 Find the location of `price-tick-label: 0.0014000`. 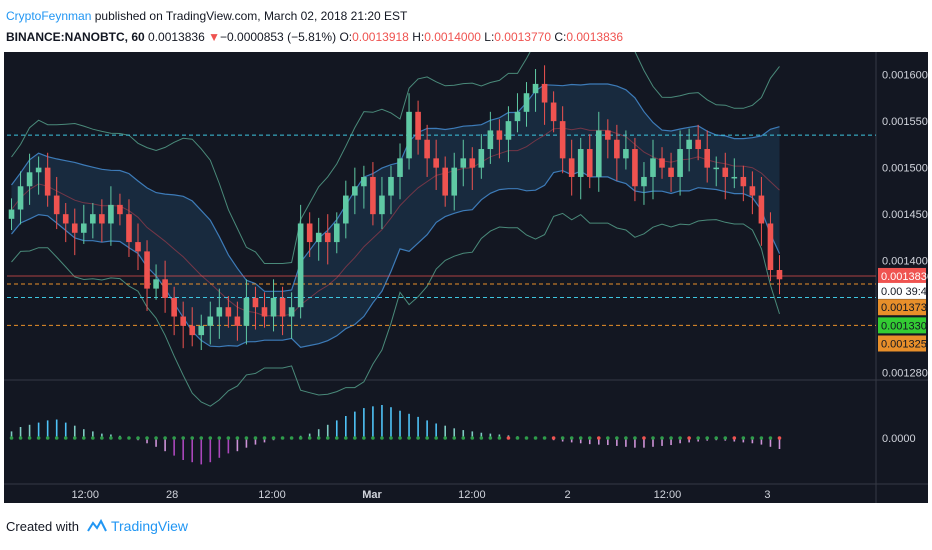

price-tick-label: 0.0014000 is located at coordinates (905, 262).